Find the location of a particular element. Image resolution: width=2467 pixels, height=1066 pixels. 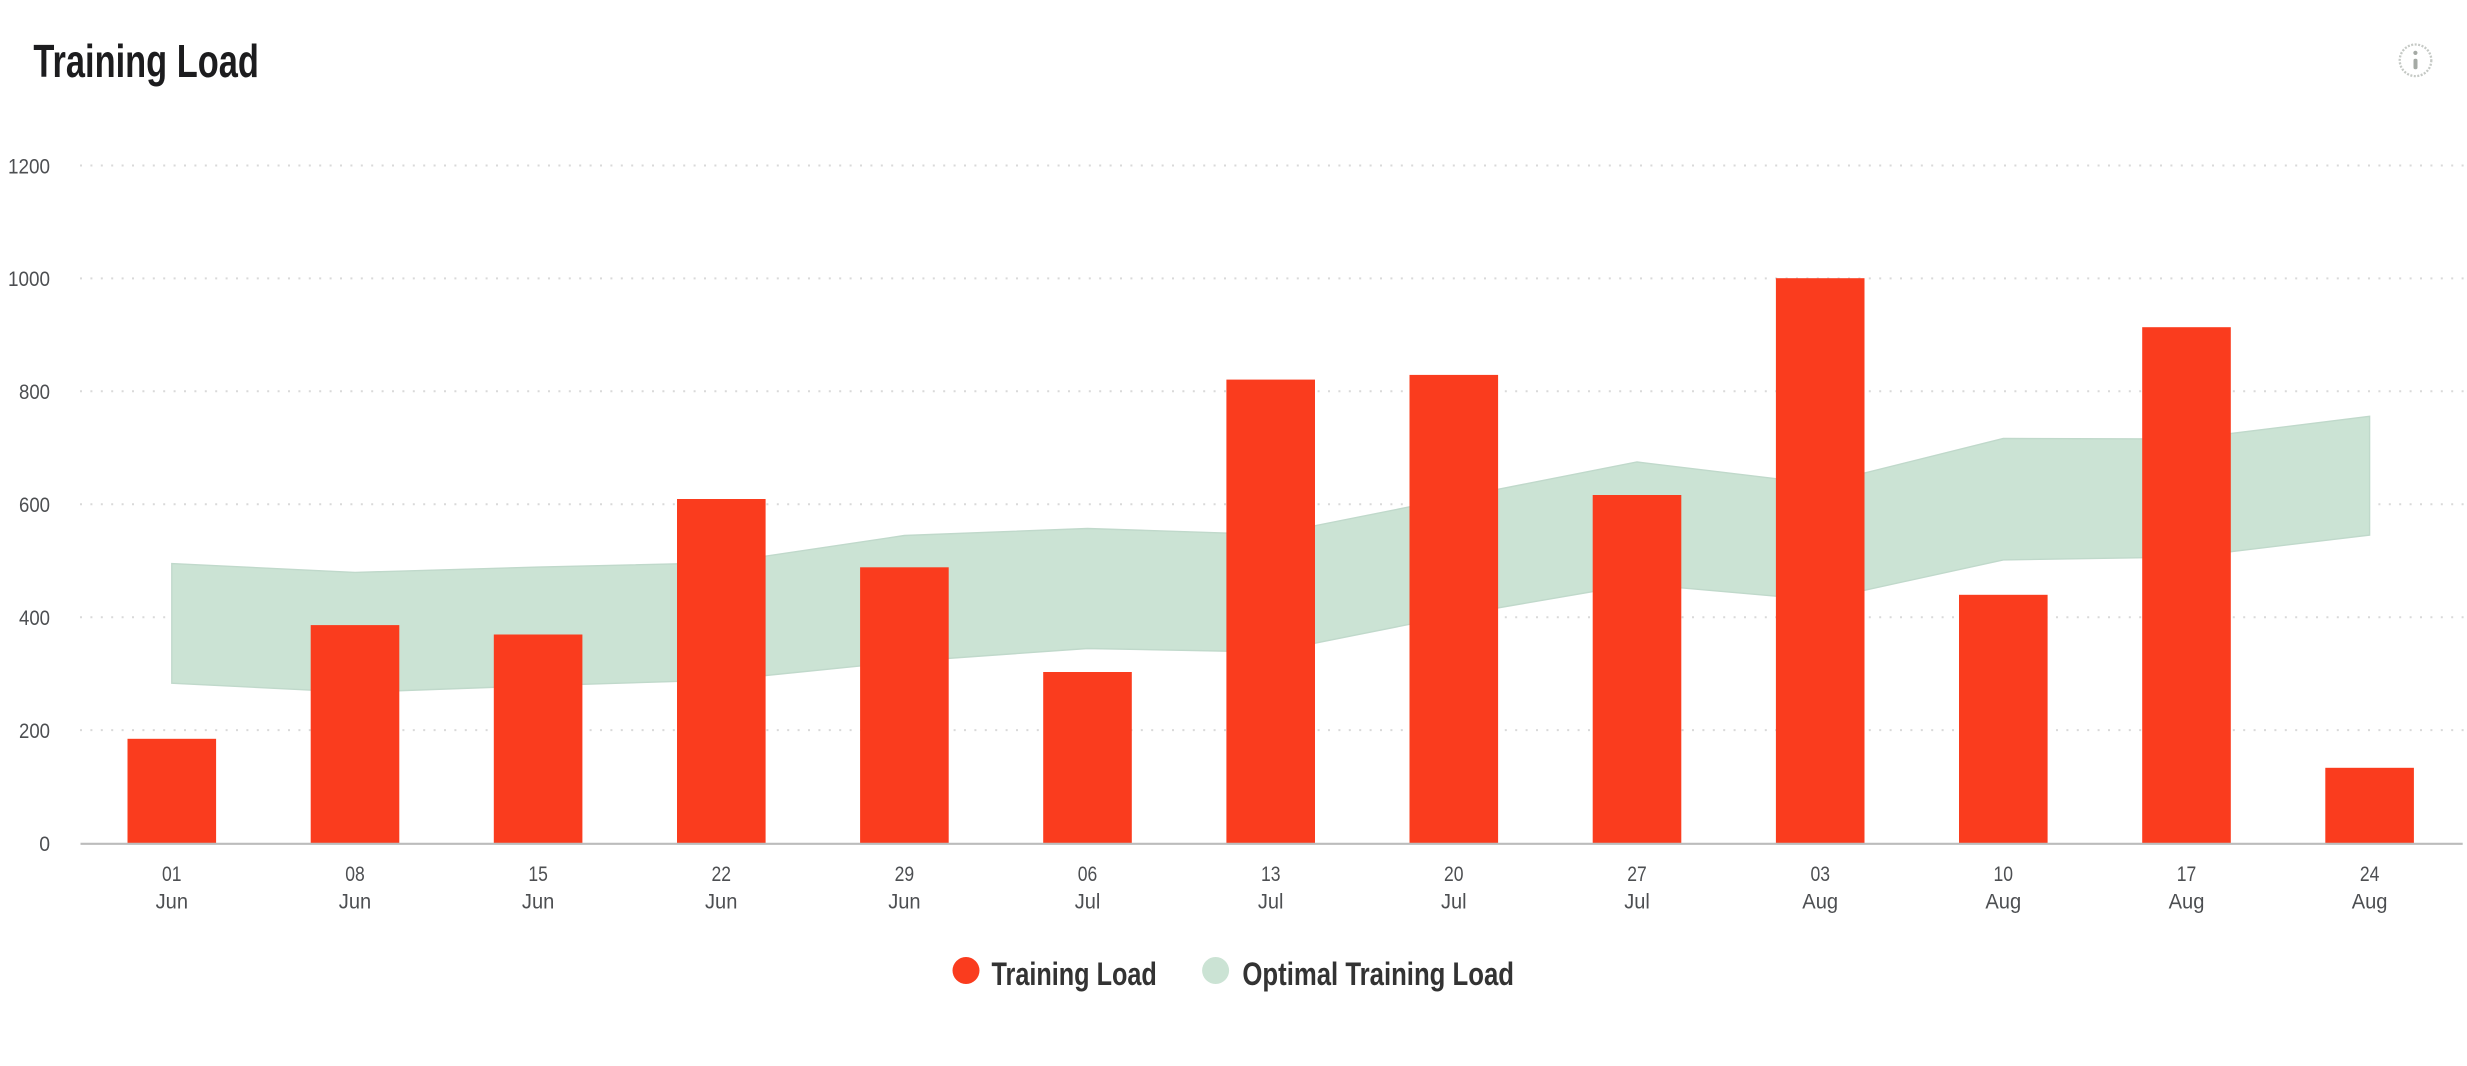

svg-text: 22 is located at coordinates (721, 874).